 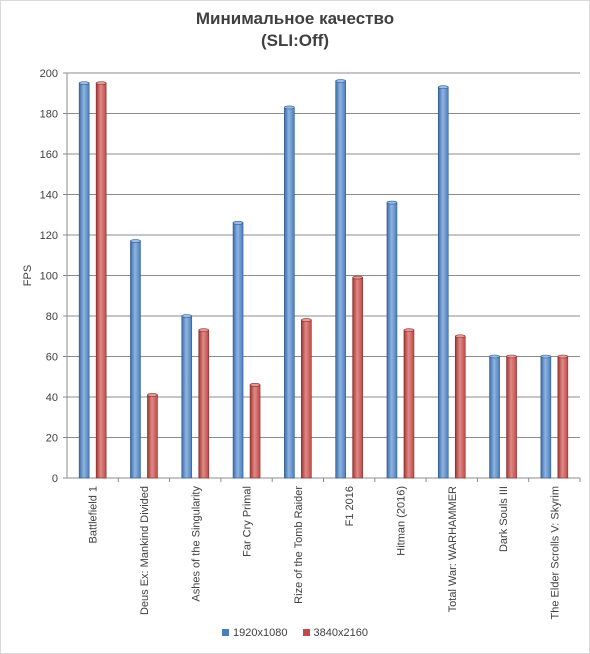 I want to click on bar-hitman-2016-1920x1080-top, so click(x=392, y=202).